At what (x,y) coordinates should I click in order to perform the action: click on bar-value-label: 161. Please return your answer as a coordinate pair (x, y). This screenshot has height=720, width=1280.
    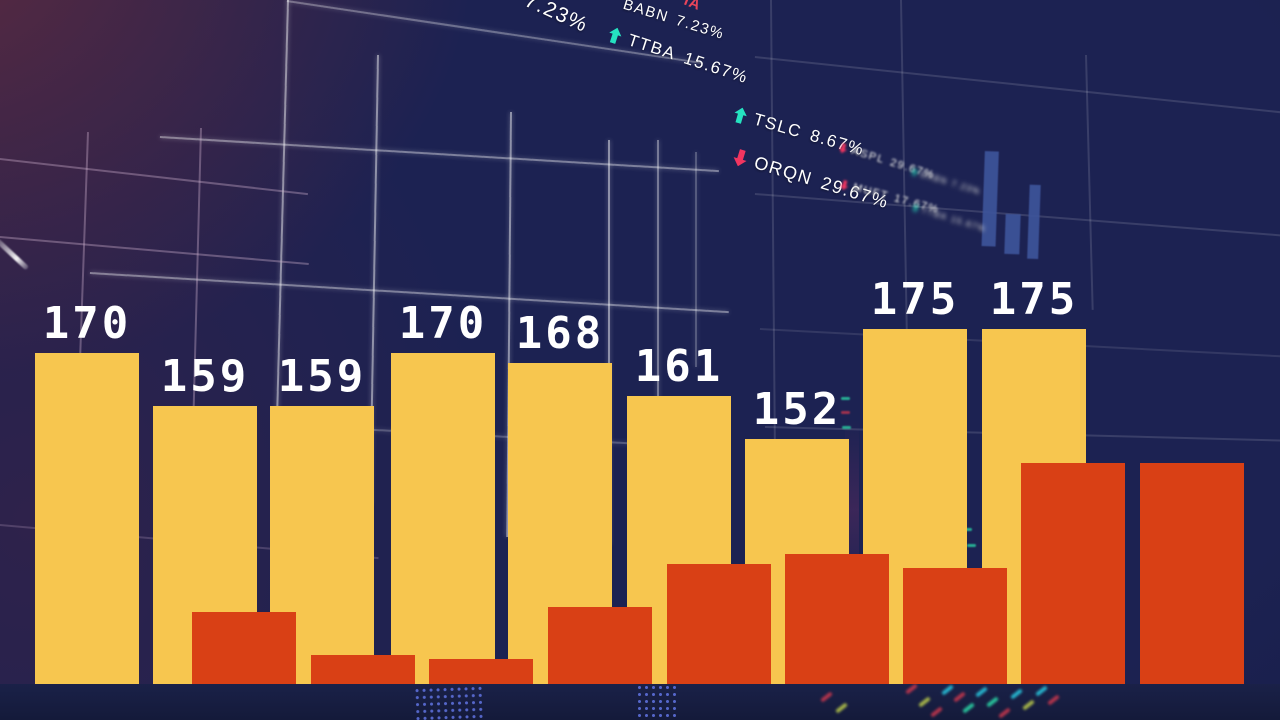
    Looking at the image, I should click on (679, 366).